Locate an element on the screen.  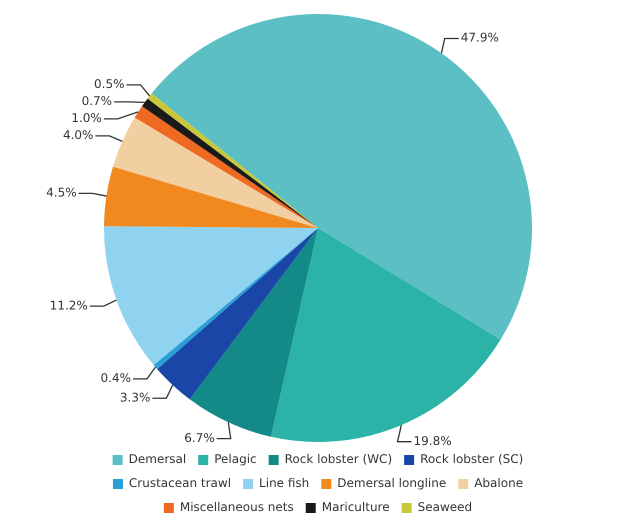
legend-label: Pelagic is located at coordinates (235, 459).